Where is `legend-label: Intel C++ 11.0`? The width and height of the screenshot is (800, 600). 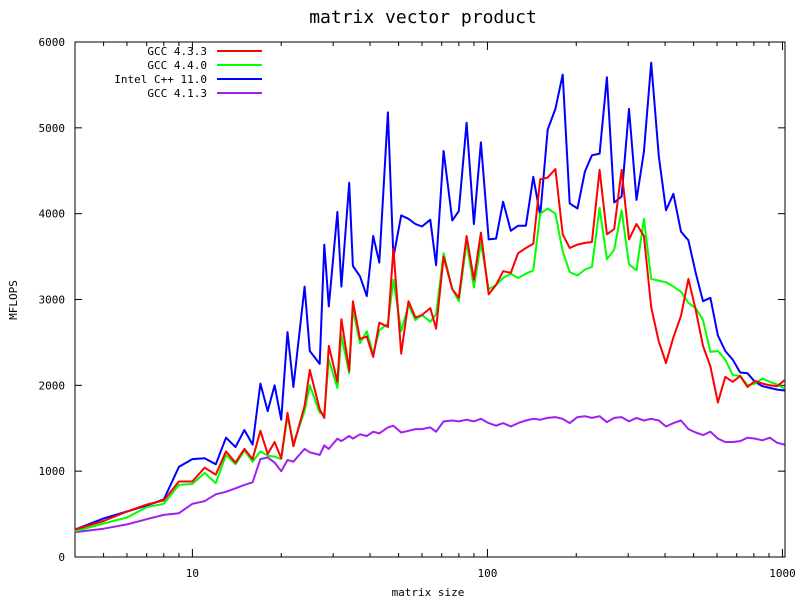 legend-label: Intel C++ 11.0 is located at coordinates (160, 79).